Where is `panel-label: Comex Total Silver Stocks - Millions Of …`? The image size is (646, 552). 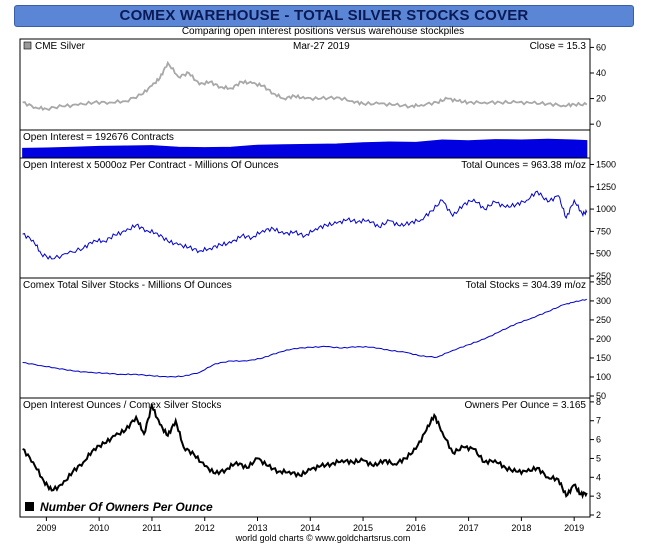
panel-label: Comex Total Silver Stocks - Millions Of … is located at coordinates (127, 285).